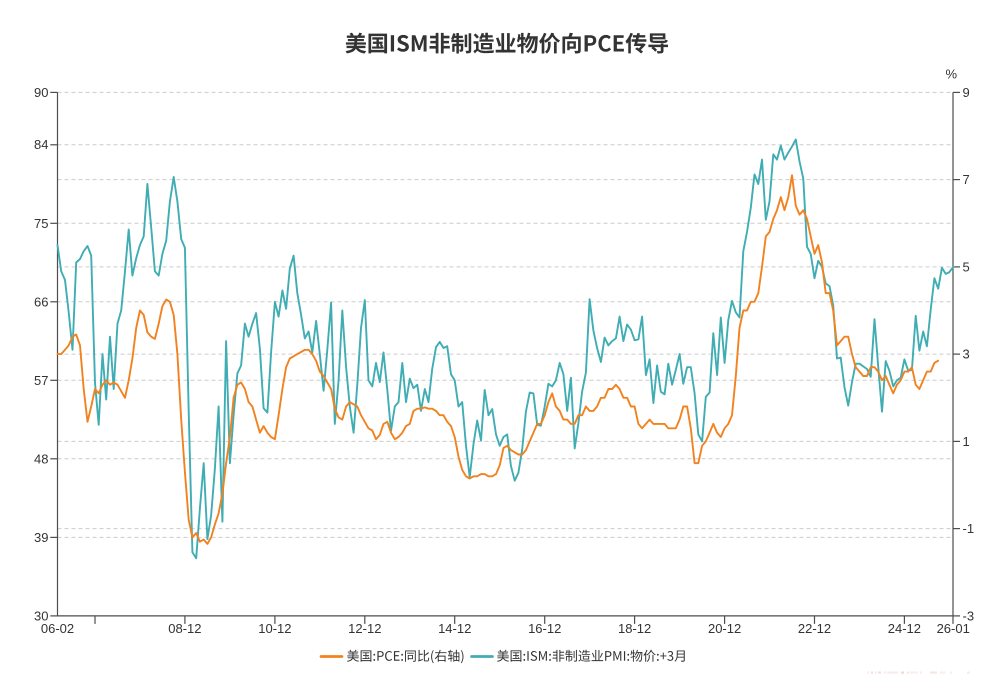  What do you see at coordinates (41, 92) in the screenshot?
I see `svg-text: 90` at bounding box center [41, 92].